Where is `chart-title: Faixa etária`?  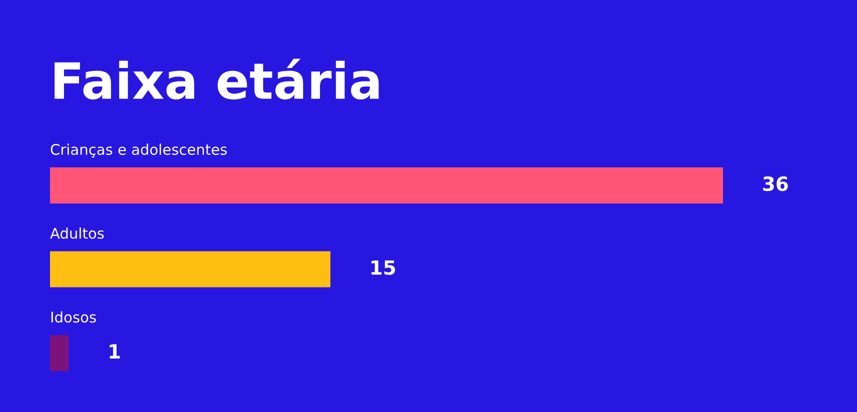
chart-title: Faixa etária is located at coordinates (216, 79).